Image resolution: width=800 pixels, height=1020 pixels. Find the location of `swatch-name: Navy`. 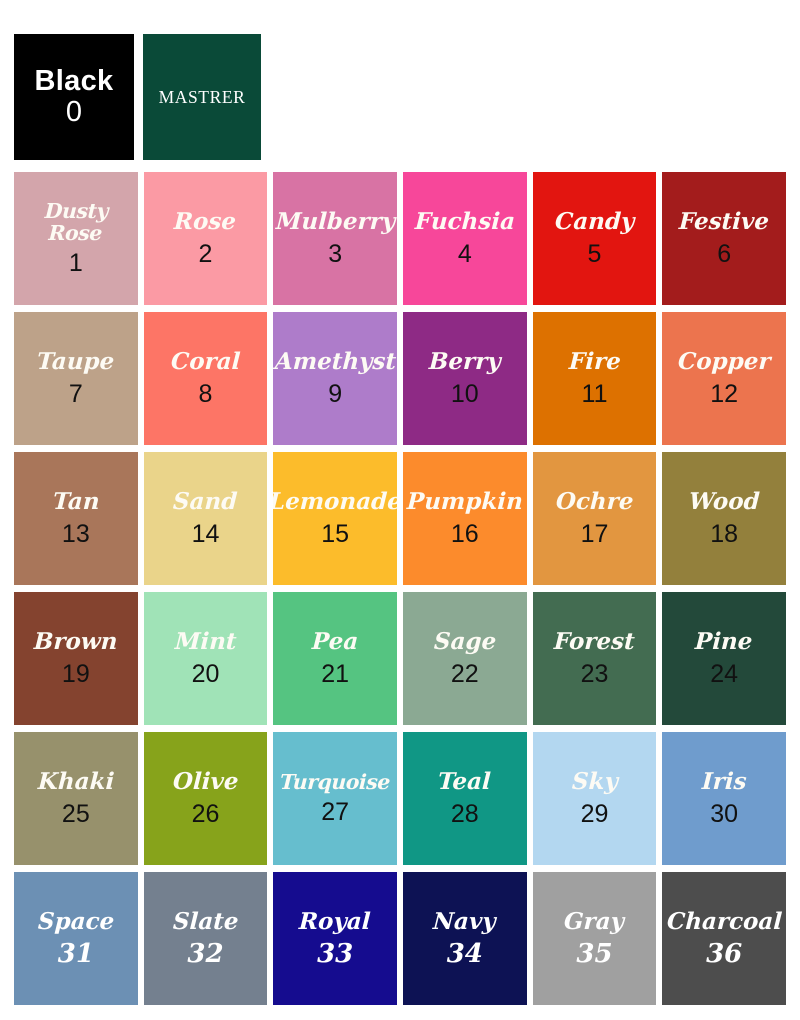

swatch-name: Navy is located at coordinates (464, 921).